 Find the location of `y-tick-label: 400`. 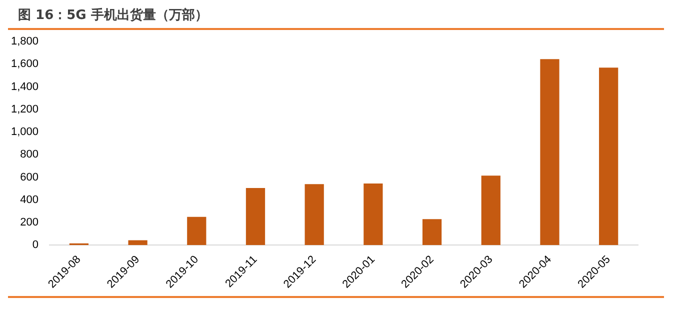

y-tick-label: 400 is located at coordinates (29, 200).